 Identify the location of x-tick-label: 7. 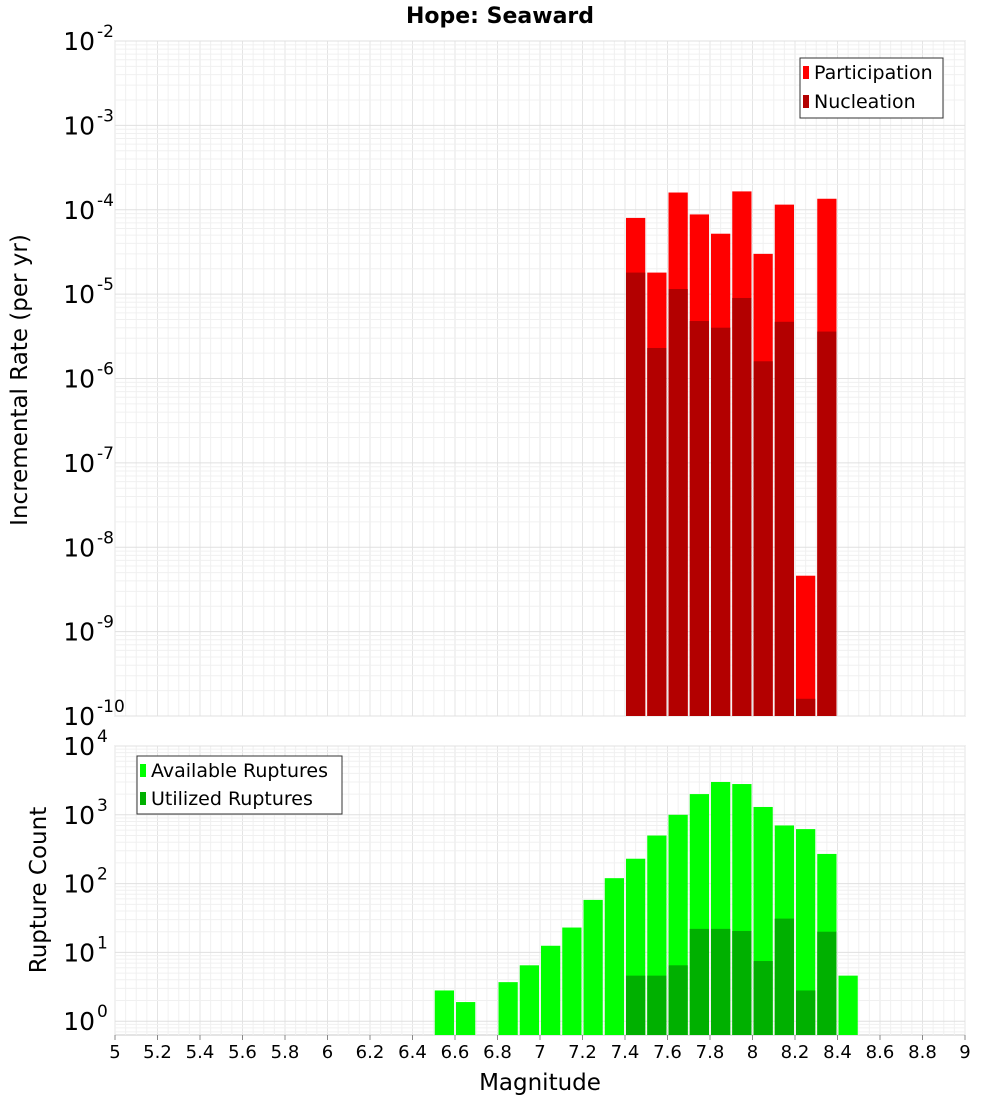
(539, 1052).